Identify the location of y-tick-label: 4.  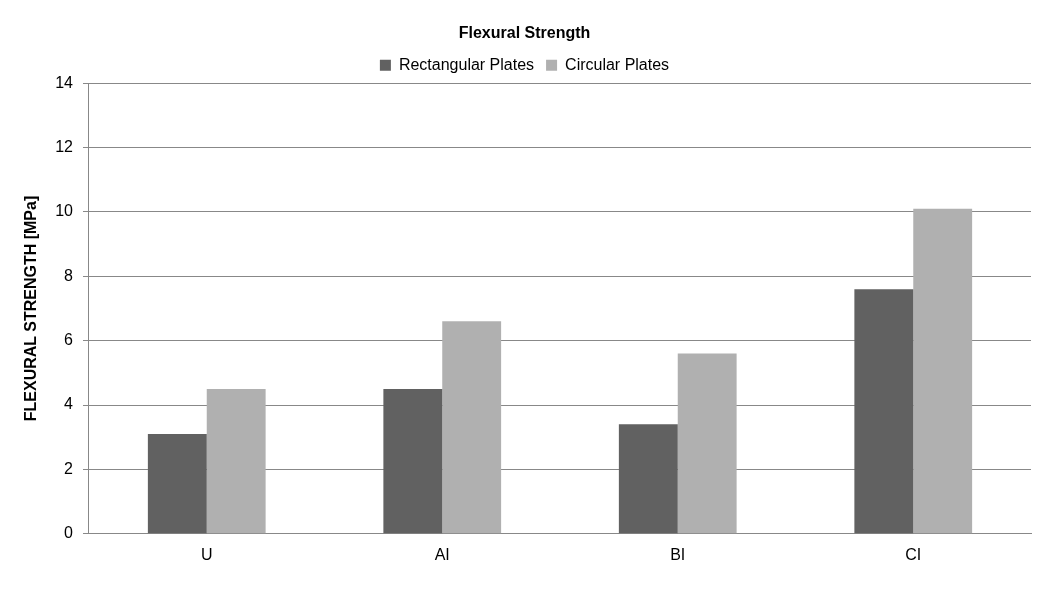
(69, 404).